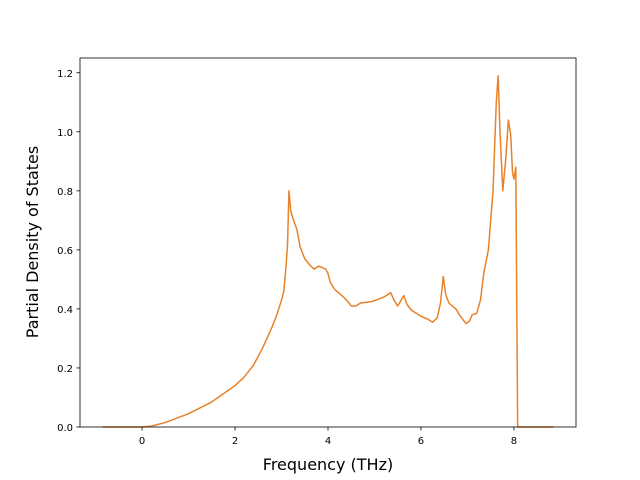 Image resolution: width=640 pixels, height=480 pixels. What do you see at coordinates (235, 441) in the screenshot?
I see `x-tick-label: 2` at bounding box center [235, 441].